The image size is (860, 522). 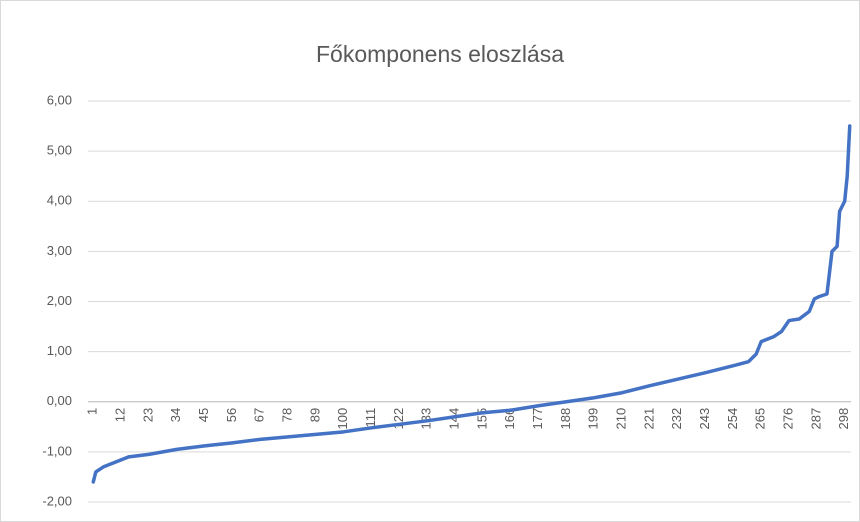 What do you see at coordinates (147, 415) in the screenshot?
I see `x-tick-label: 23` at bounding box center [147, 415].